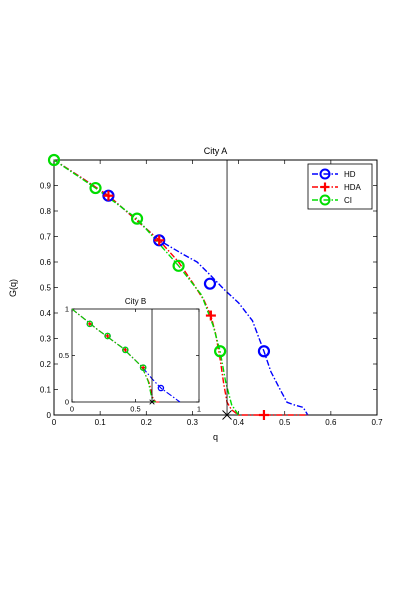 The image size is (415, 593). What do you see at coordinates (135, 409) in the screenshot?
I see `inset-x-tick-label: 0.5` at bounding box center [135, 409].